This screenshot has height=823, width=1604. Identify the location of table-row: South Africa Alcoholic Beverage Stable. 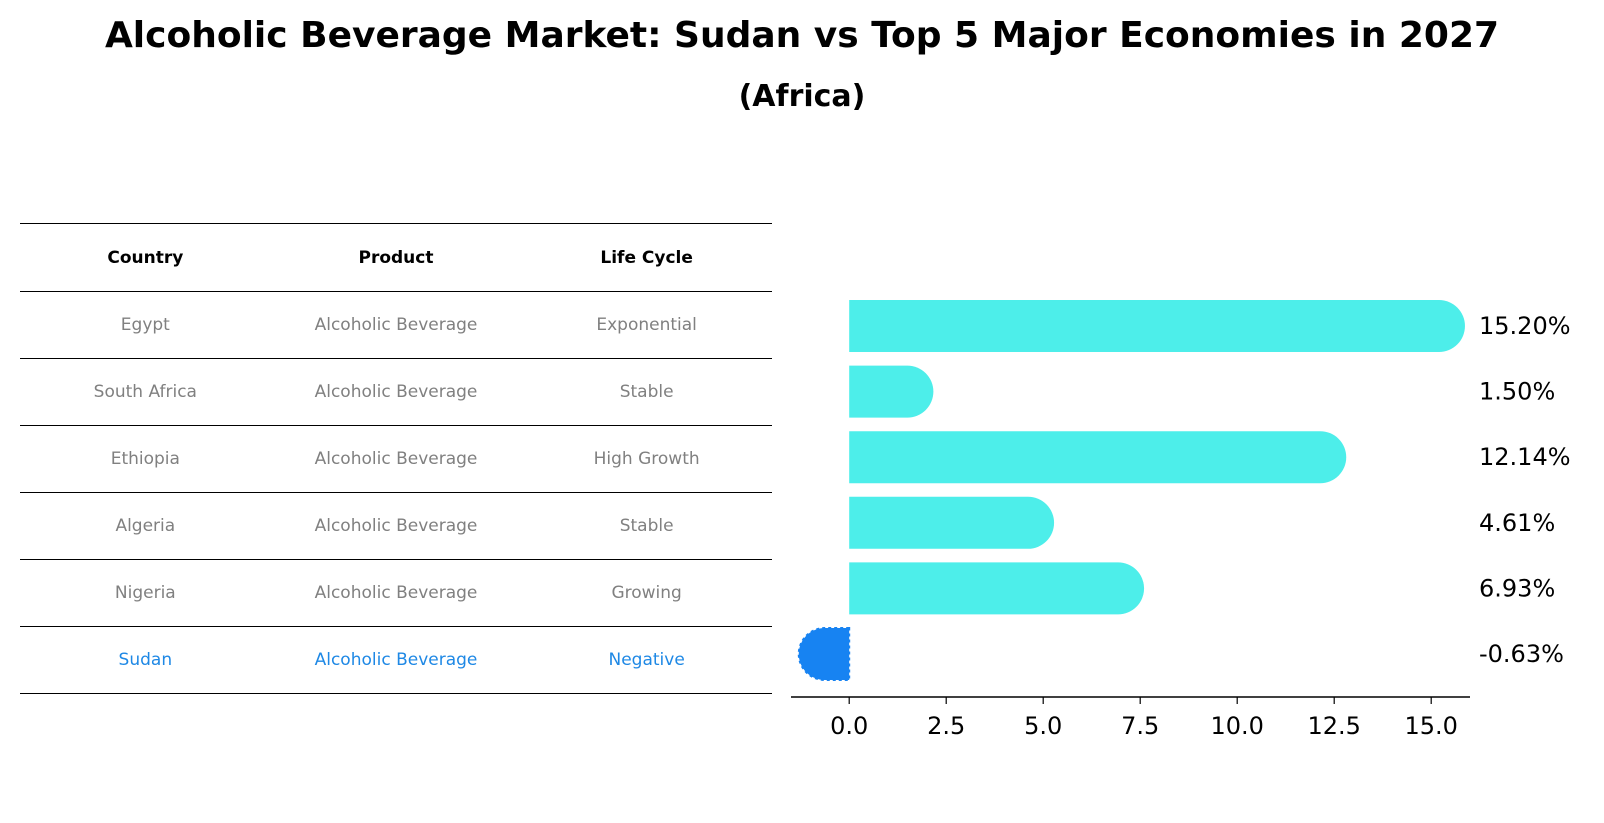
(396, 391).